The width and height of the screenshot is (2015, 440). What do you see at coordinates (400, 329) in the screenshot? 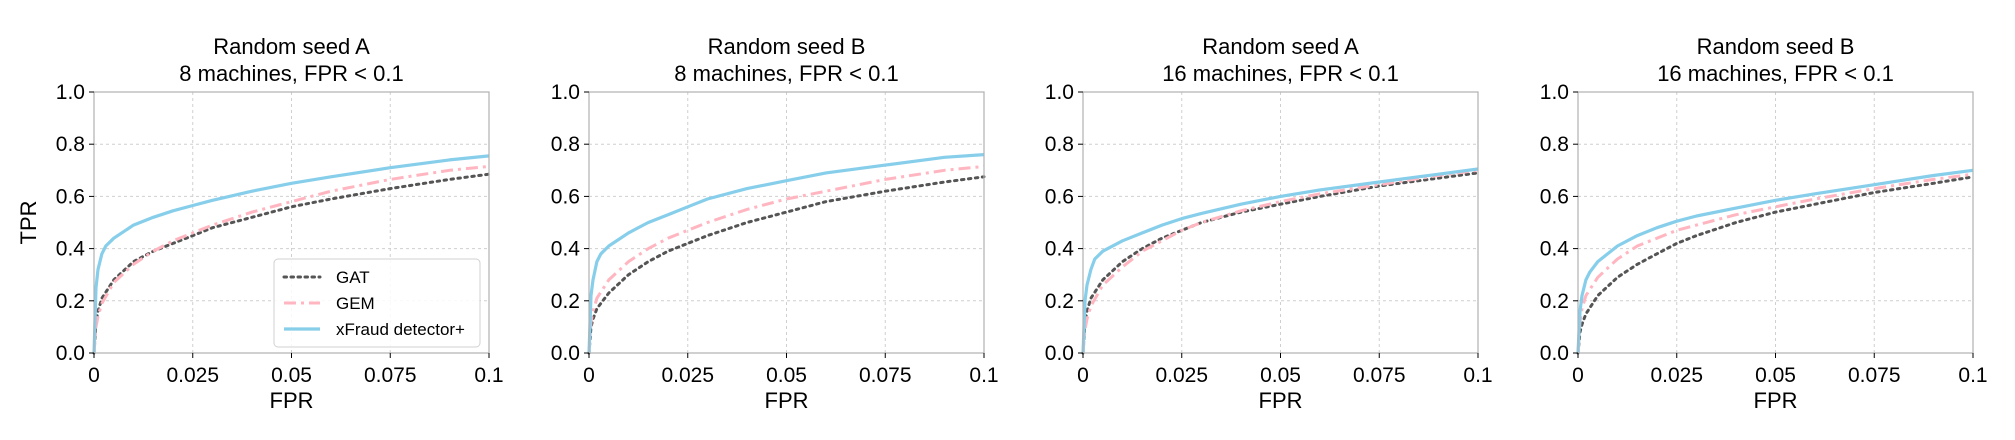
I see `legend-label: xFraud detector+` at bounding box center [400, 329].